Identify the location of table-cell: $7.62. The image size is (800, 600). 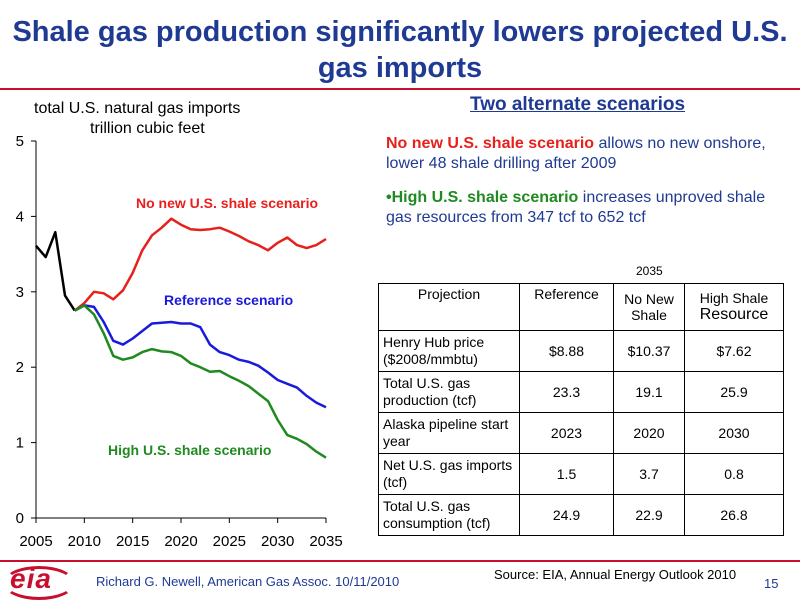
(734, 351).